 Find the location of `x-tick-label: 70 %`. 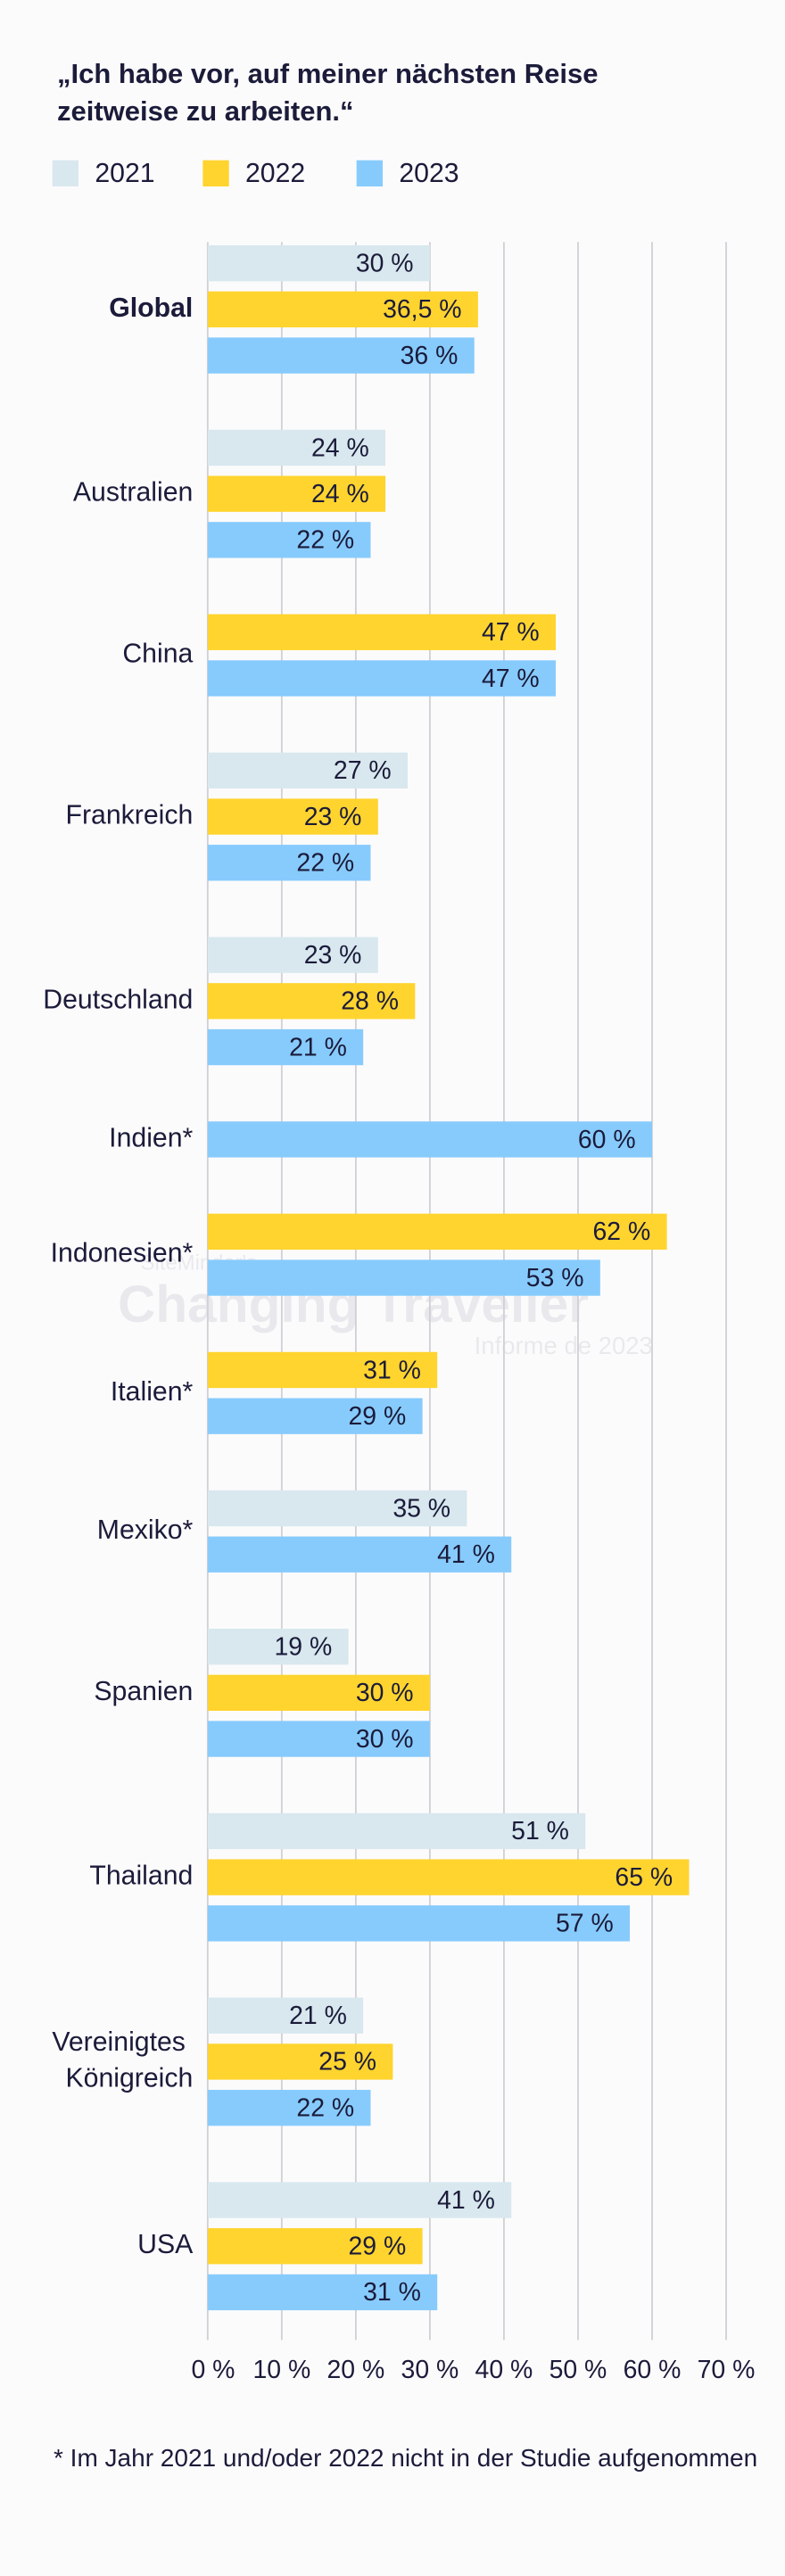

x-tick-label: 70 % is located at coordinates (727, 2370).